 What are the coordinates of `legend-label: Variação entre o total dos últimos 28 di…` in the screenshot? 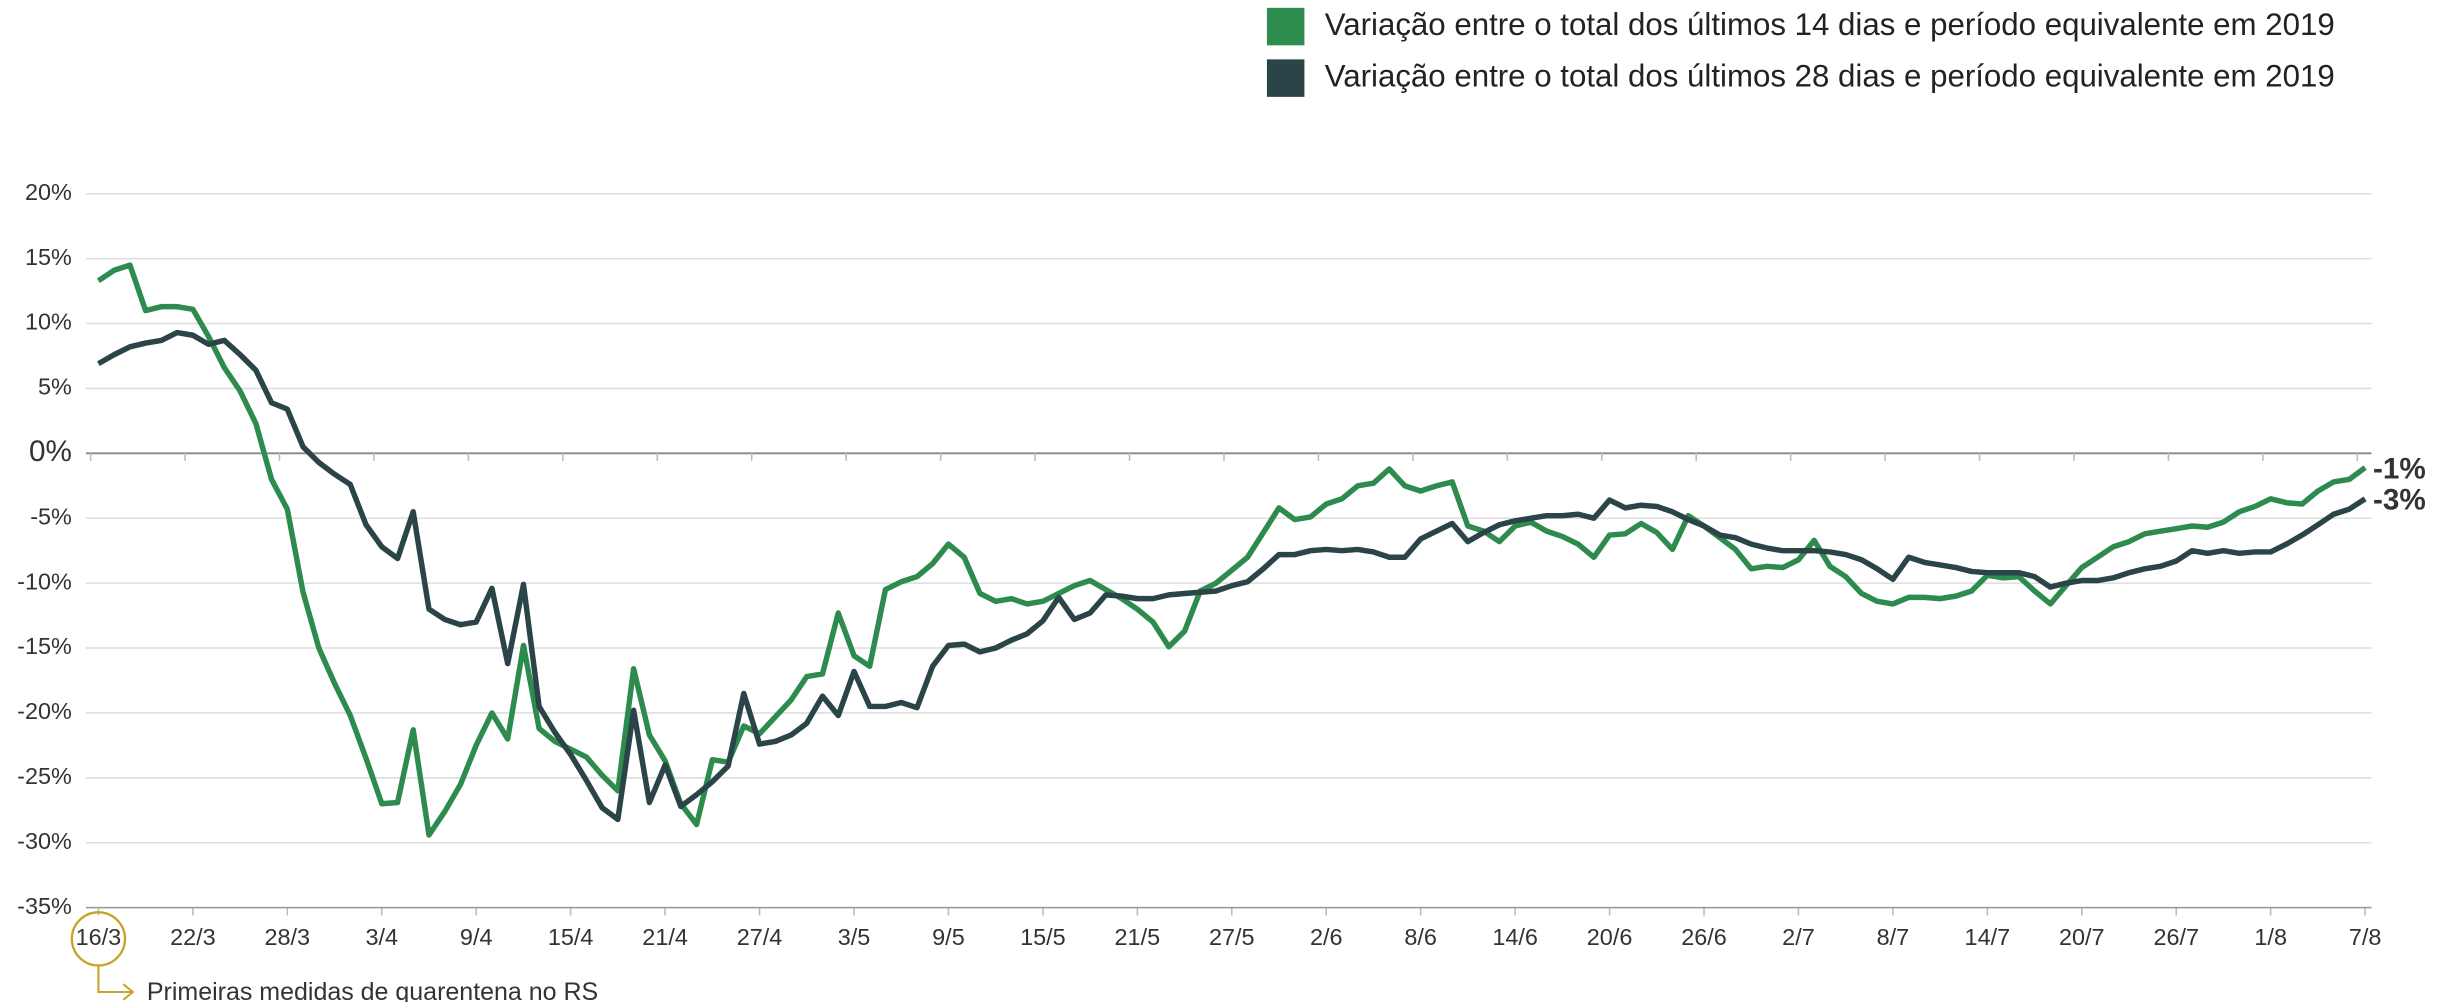 It's located at (1830, 75).